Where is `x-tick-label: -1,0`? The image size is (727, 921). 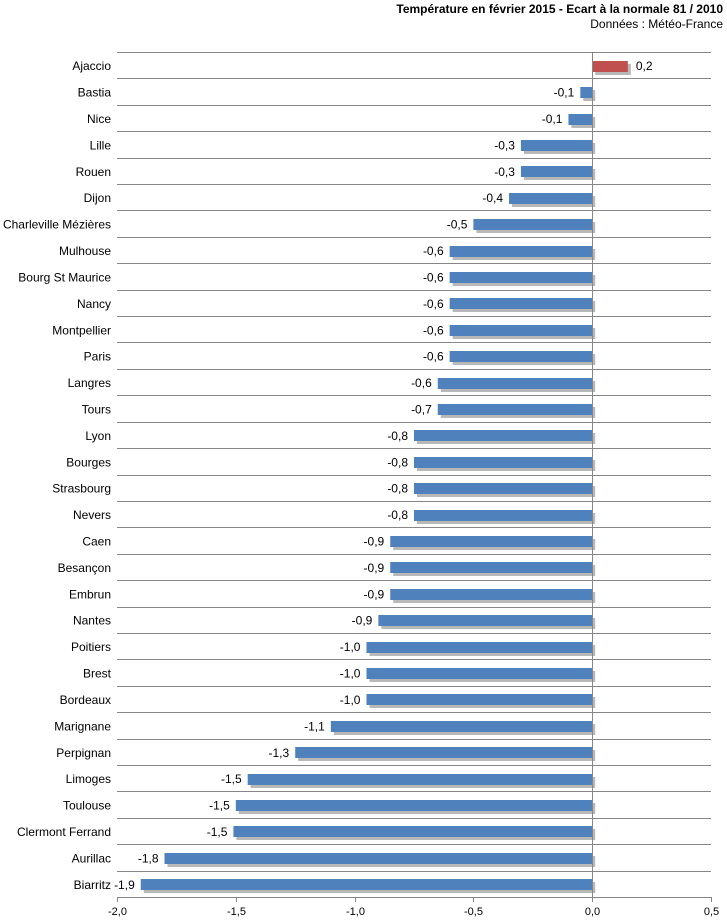
x-tick-label: -1,0 is located at coordinates (355, 912).